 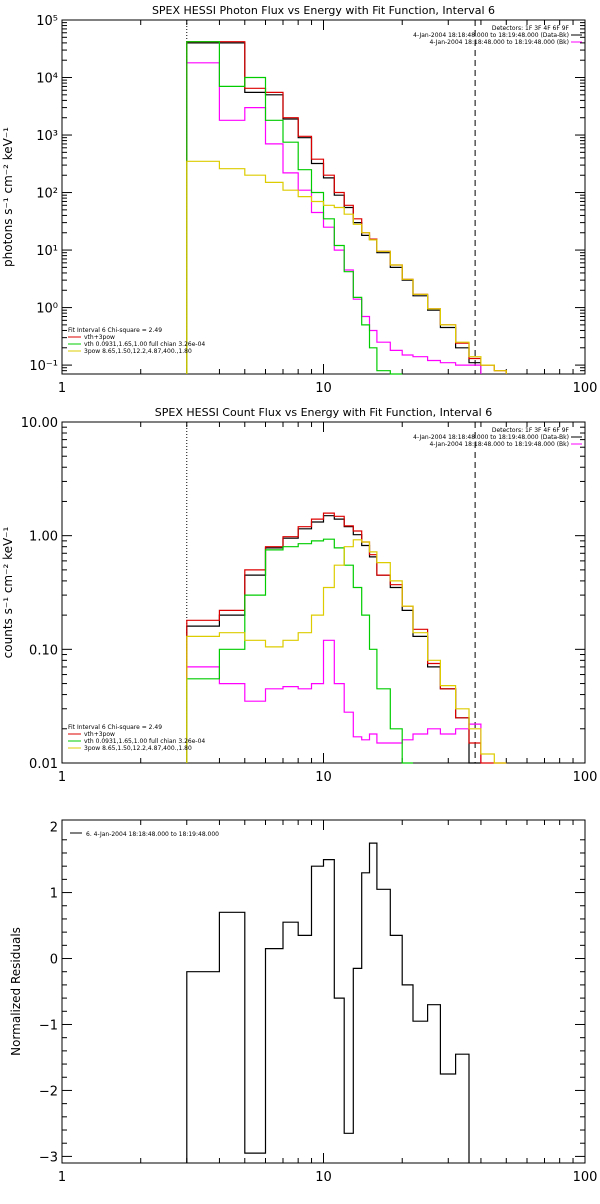 I want to click on y-tick-label-1: 1.00, so click(x=43, y=537).